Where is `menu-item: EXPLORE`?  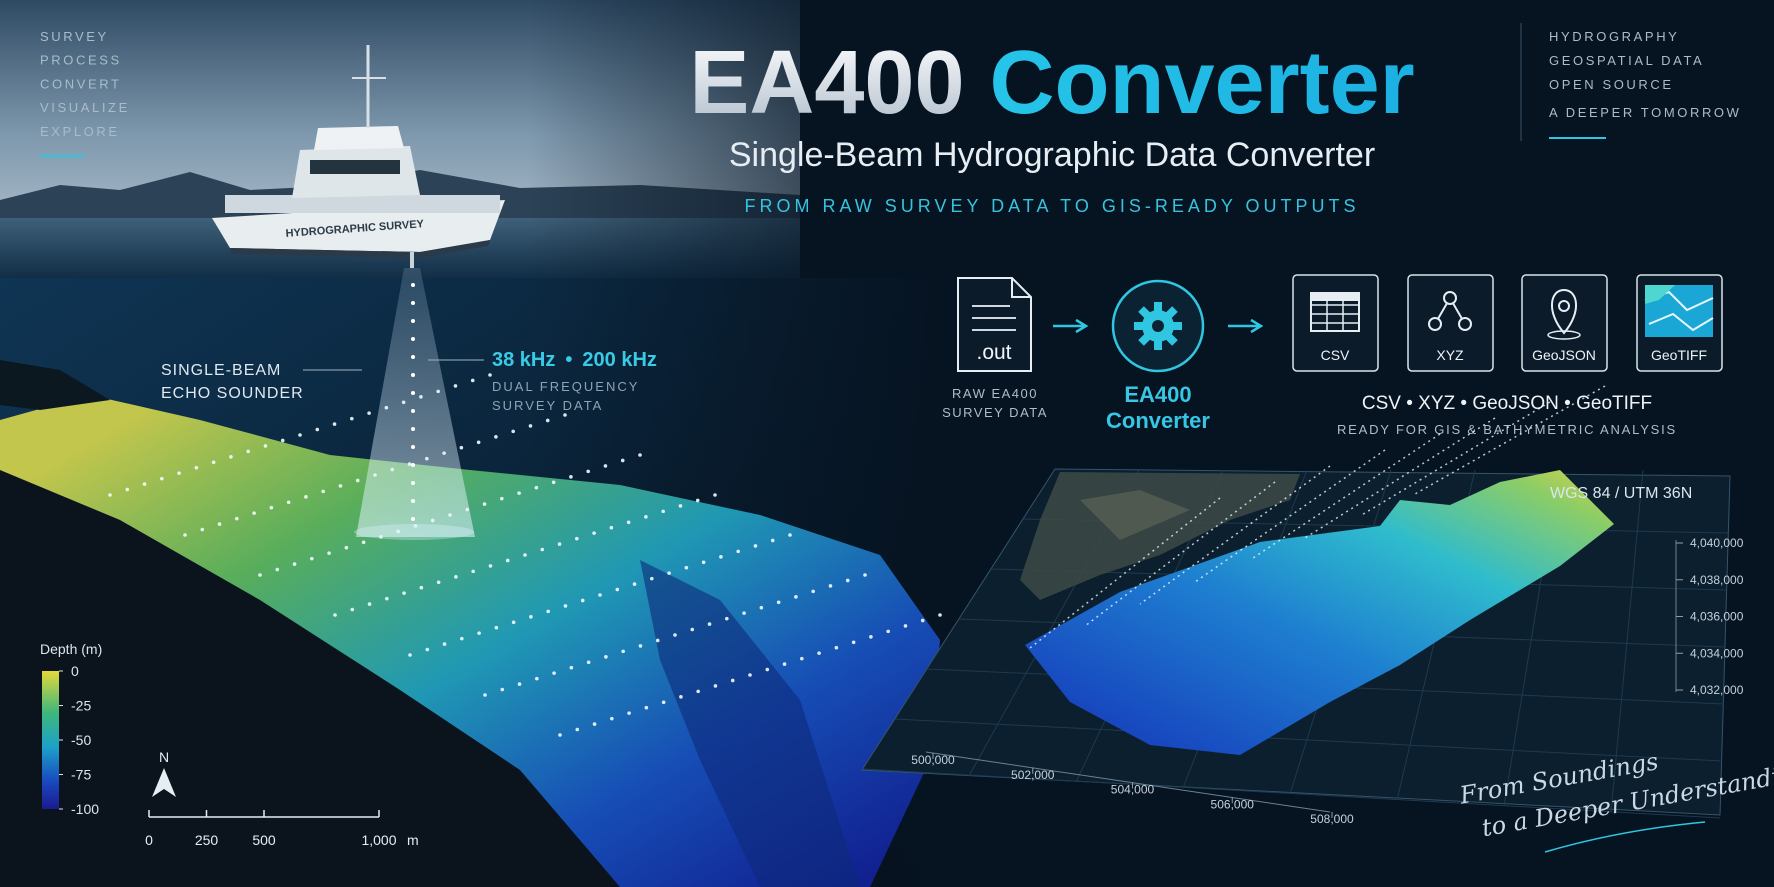
menu-item: EXPLORE is located at coordinates (80, 131).